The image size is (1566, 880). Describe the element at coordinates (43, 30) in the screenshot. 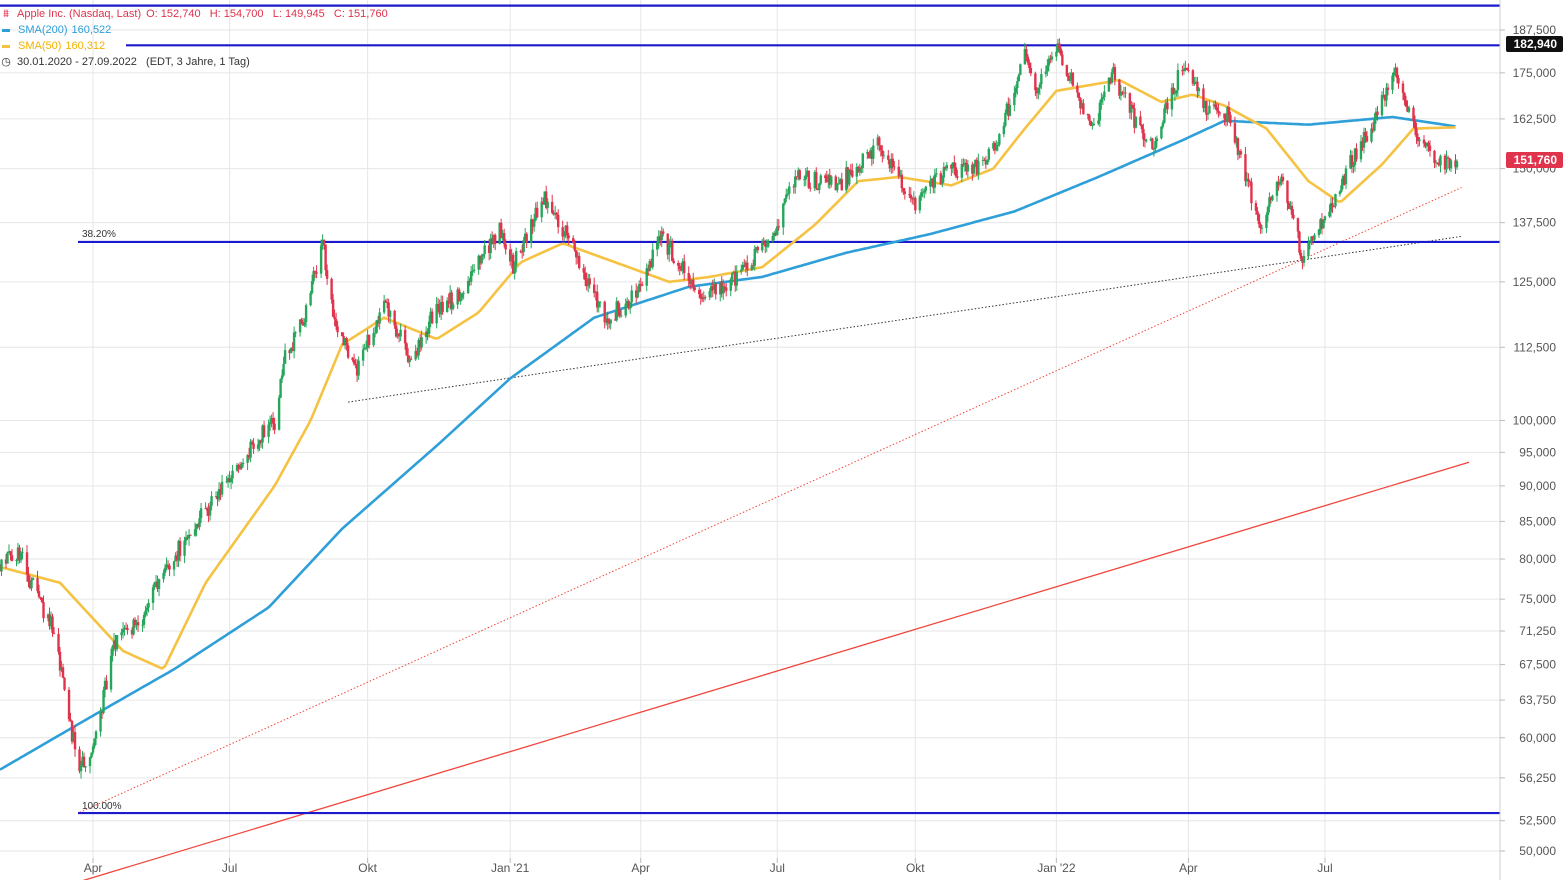

I see `sma200-label: SMA(200)` at that location.